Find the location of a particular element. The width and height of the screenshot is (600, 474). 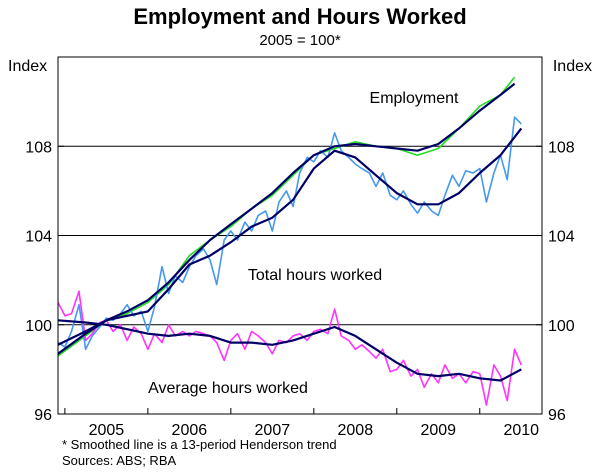

left-tick-label: 100 is located at coordinates (38, 326).